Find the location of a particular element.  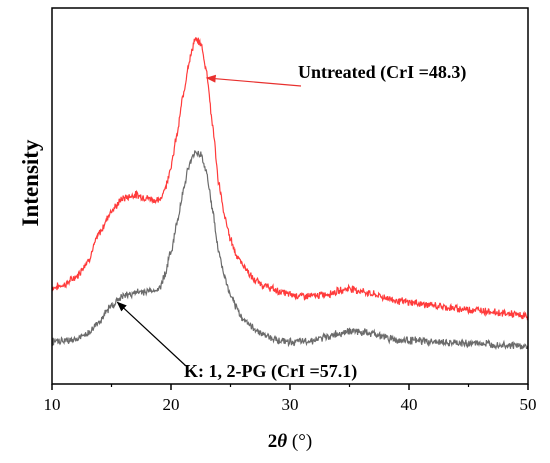

annotation-k12pg-arrow is located at coordinates (151, 334).